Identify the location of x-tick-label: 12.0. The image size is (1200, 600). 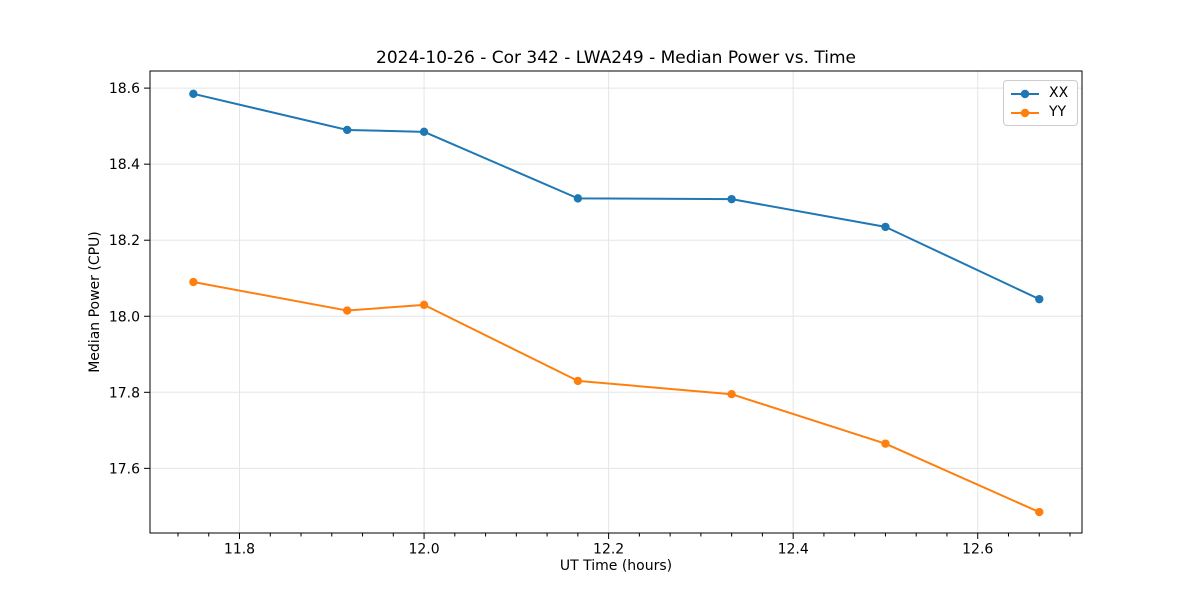
(423, 550).